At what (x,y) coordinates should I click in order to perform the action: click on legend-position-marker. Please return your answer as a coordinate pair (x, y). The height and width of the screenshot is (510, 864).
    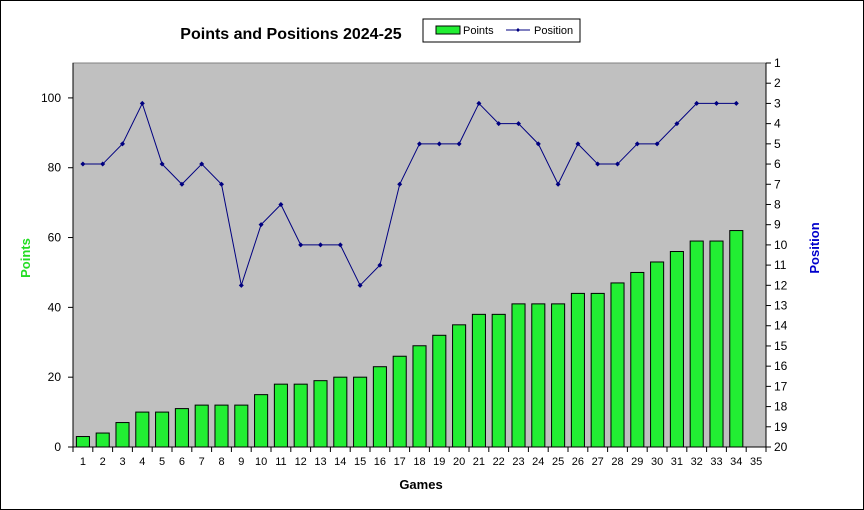
    Looking at the image, I should click on (518, 30).